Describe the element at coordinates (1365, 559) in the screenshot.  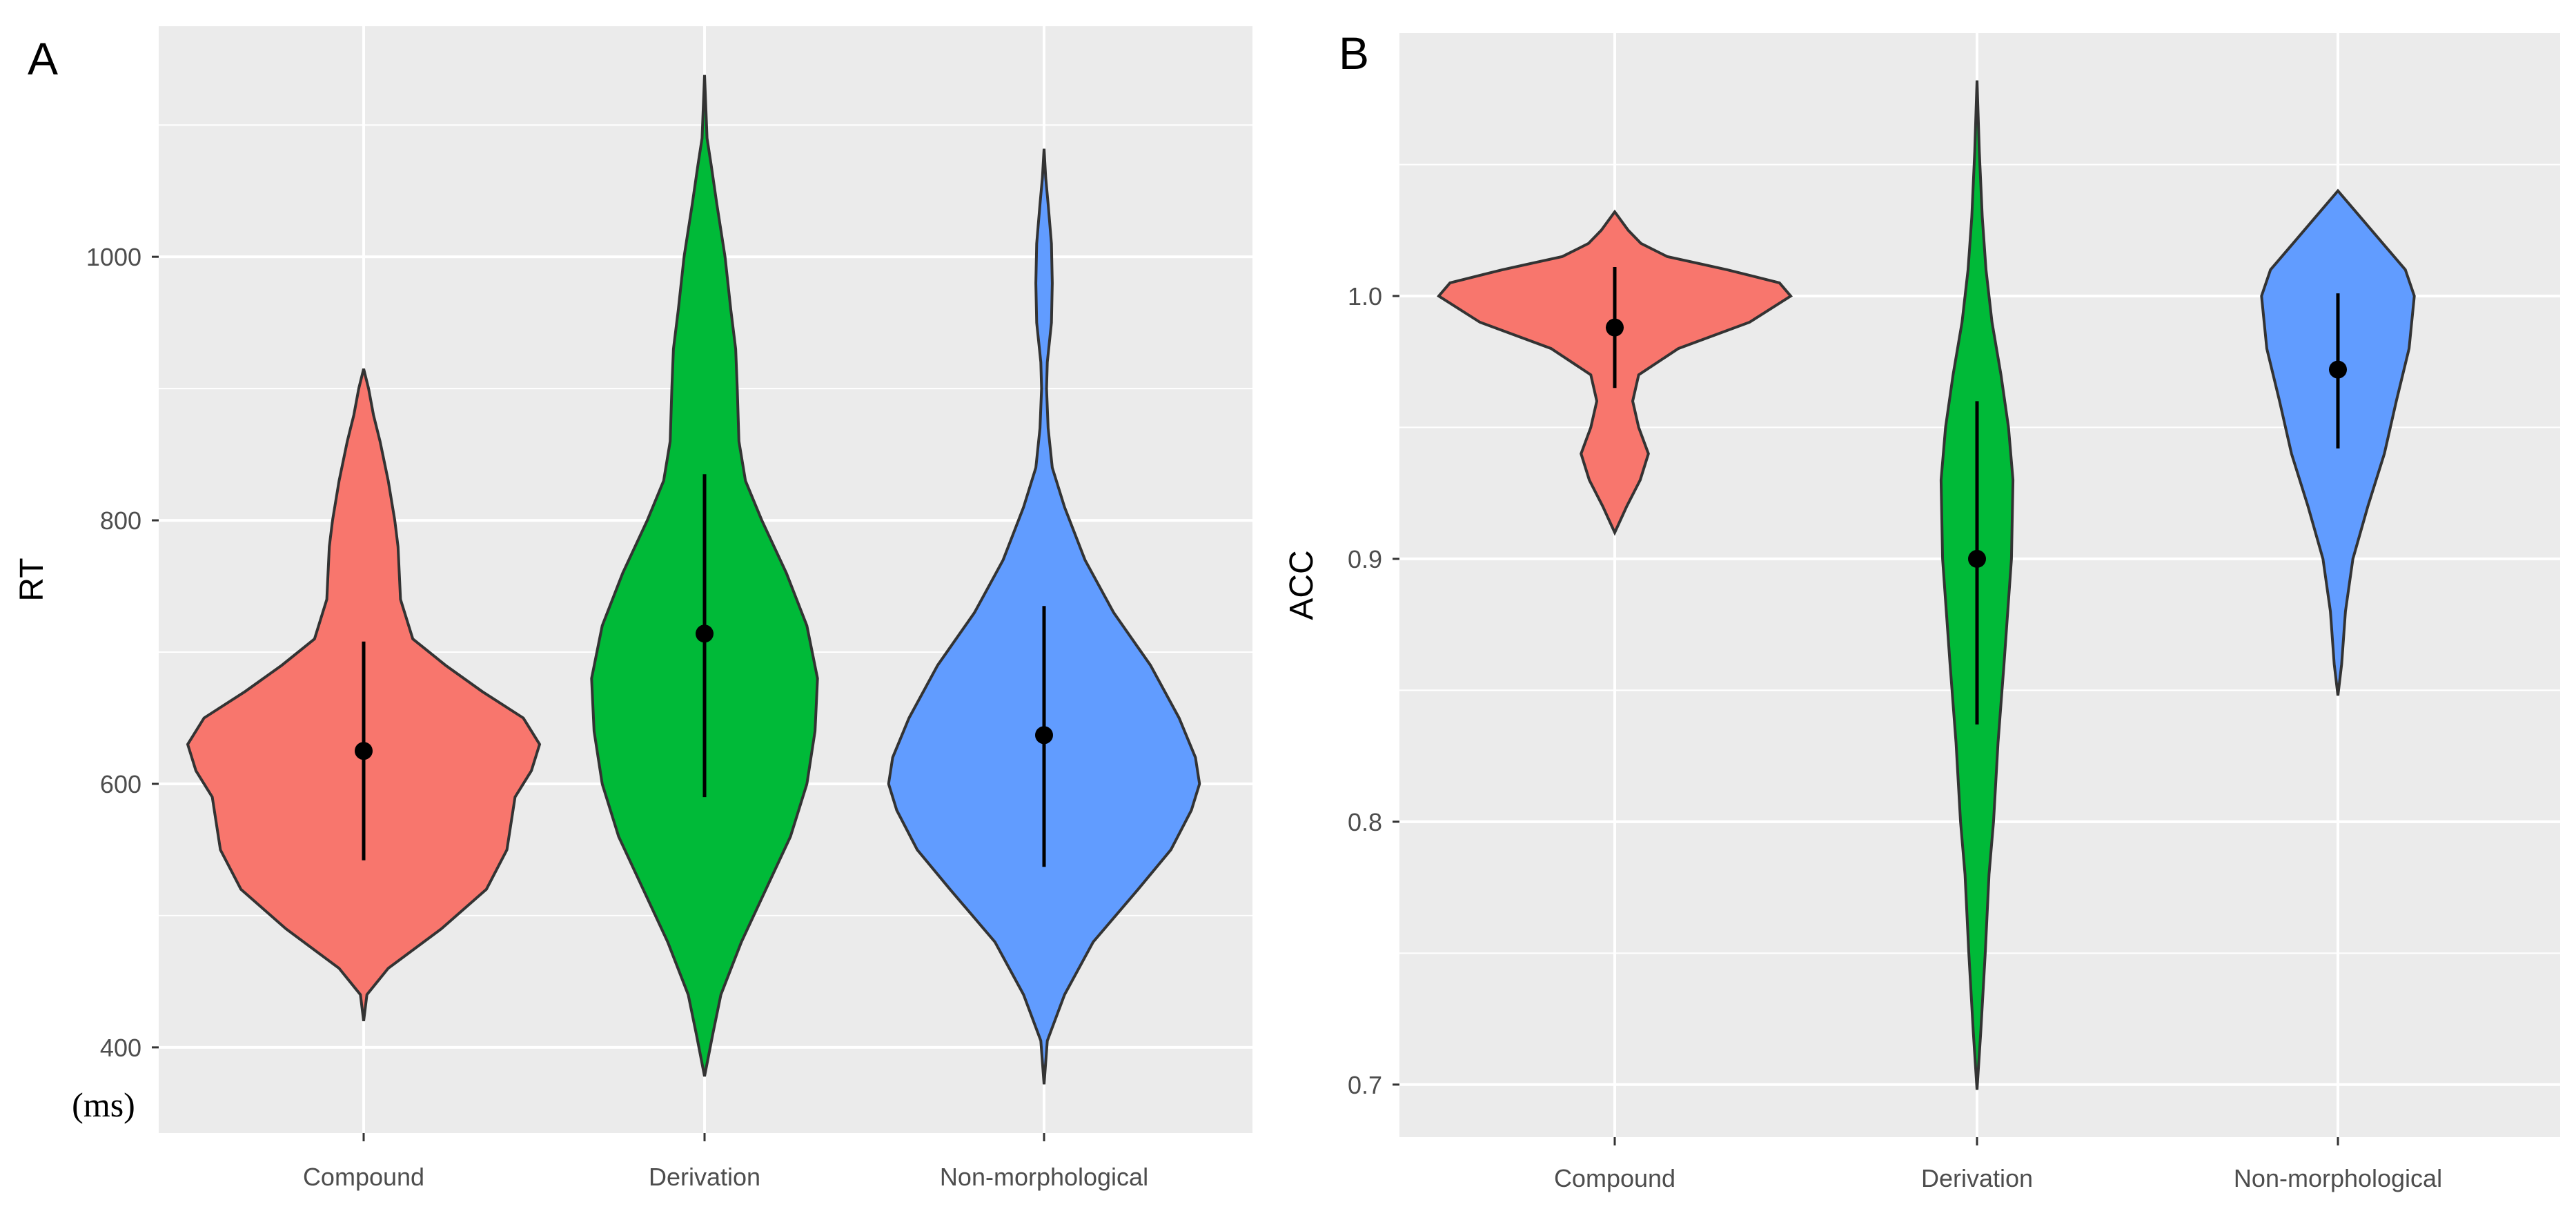
I see `p2-y-tick-label-2: 0.9` at that location.